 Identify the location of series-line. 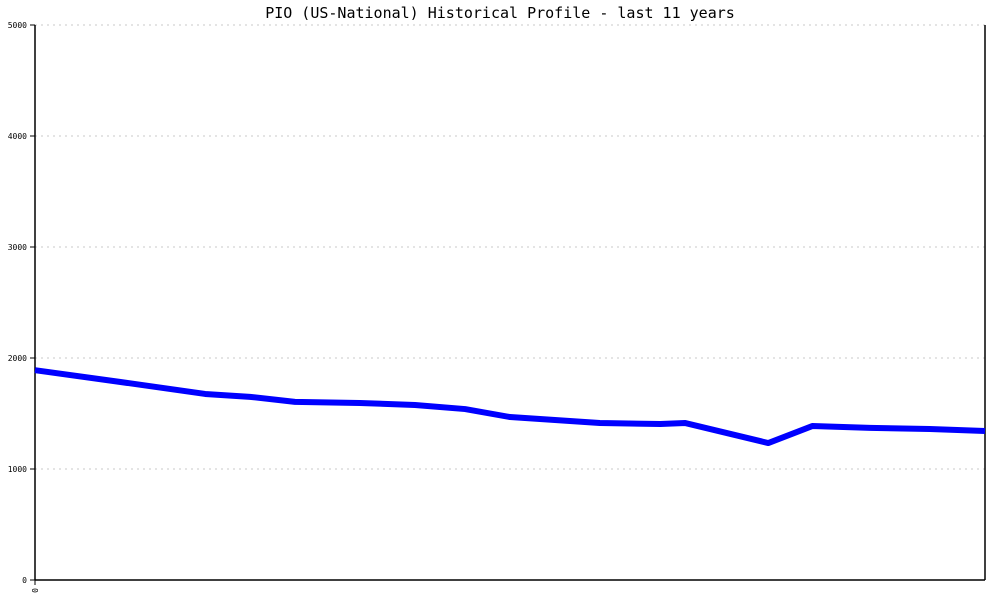
(510, 407).